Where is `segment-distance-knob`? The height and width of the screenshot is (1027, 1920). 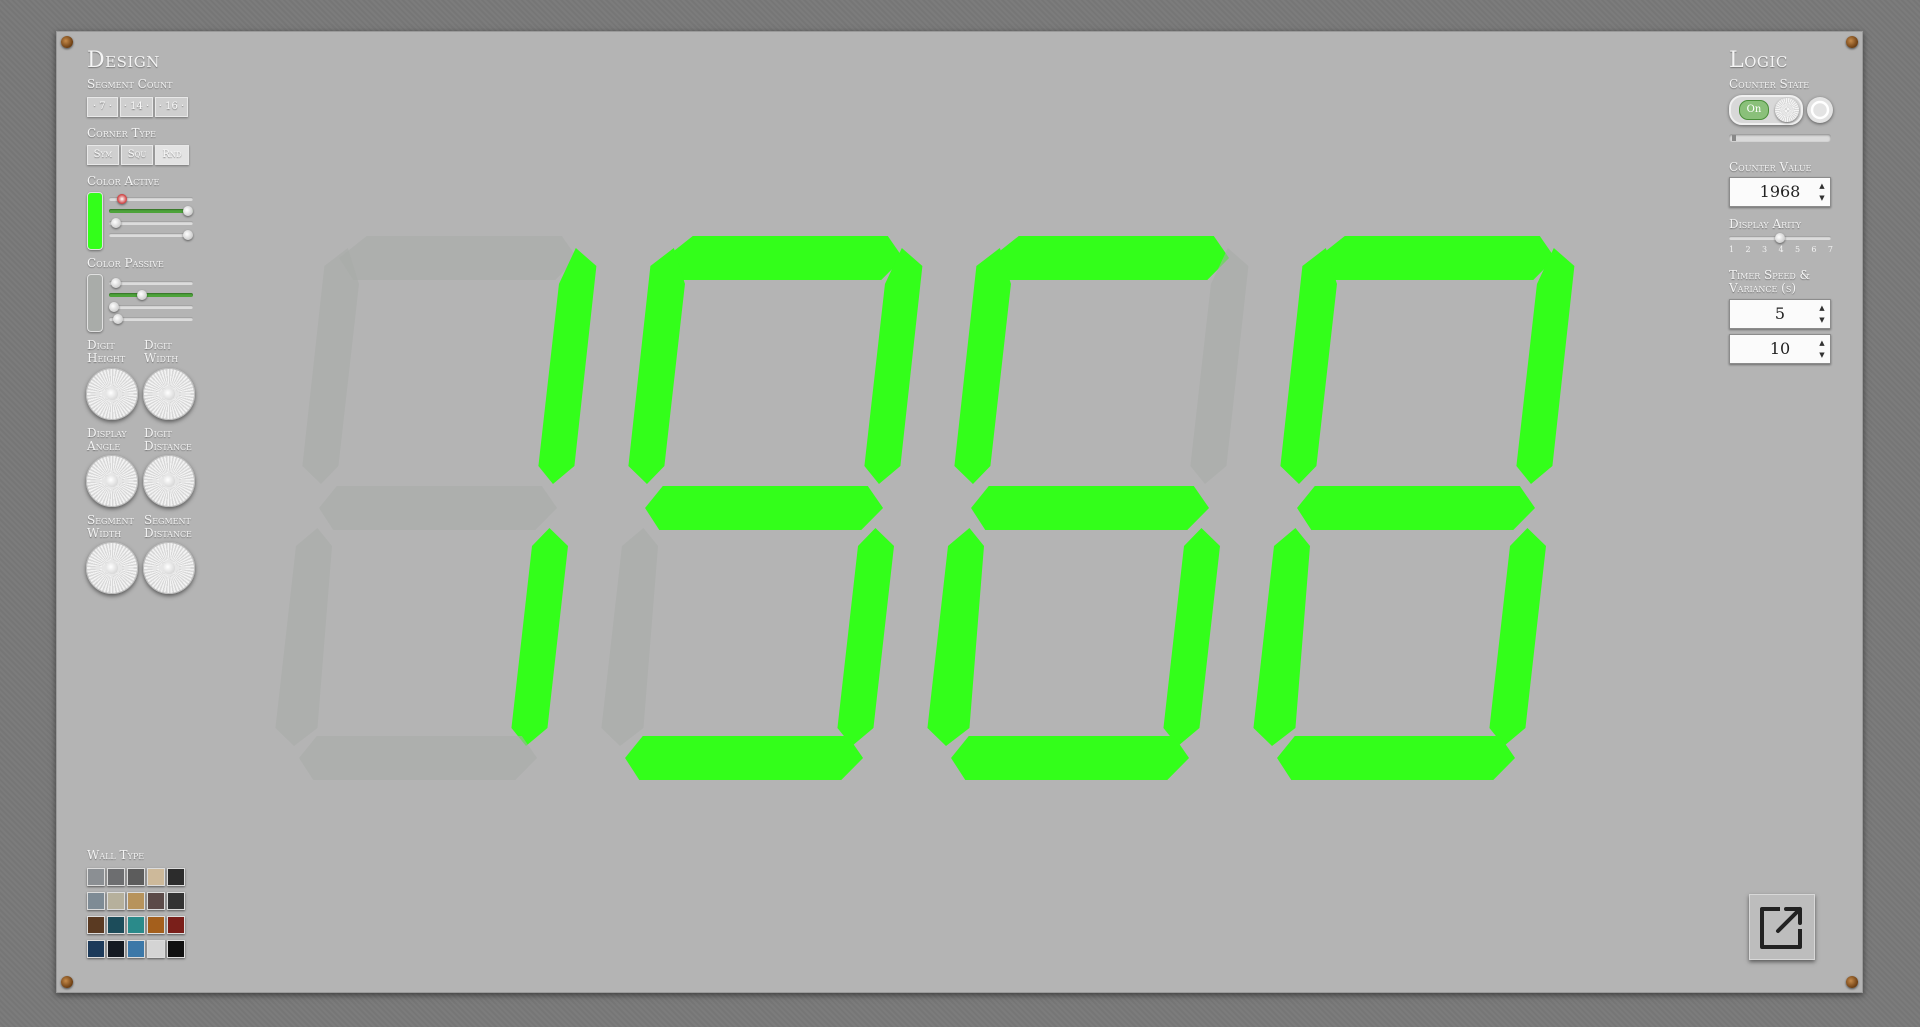
segment-distance-knob is located at coordinates (169, 568).